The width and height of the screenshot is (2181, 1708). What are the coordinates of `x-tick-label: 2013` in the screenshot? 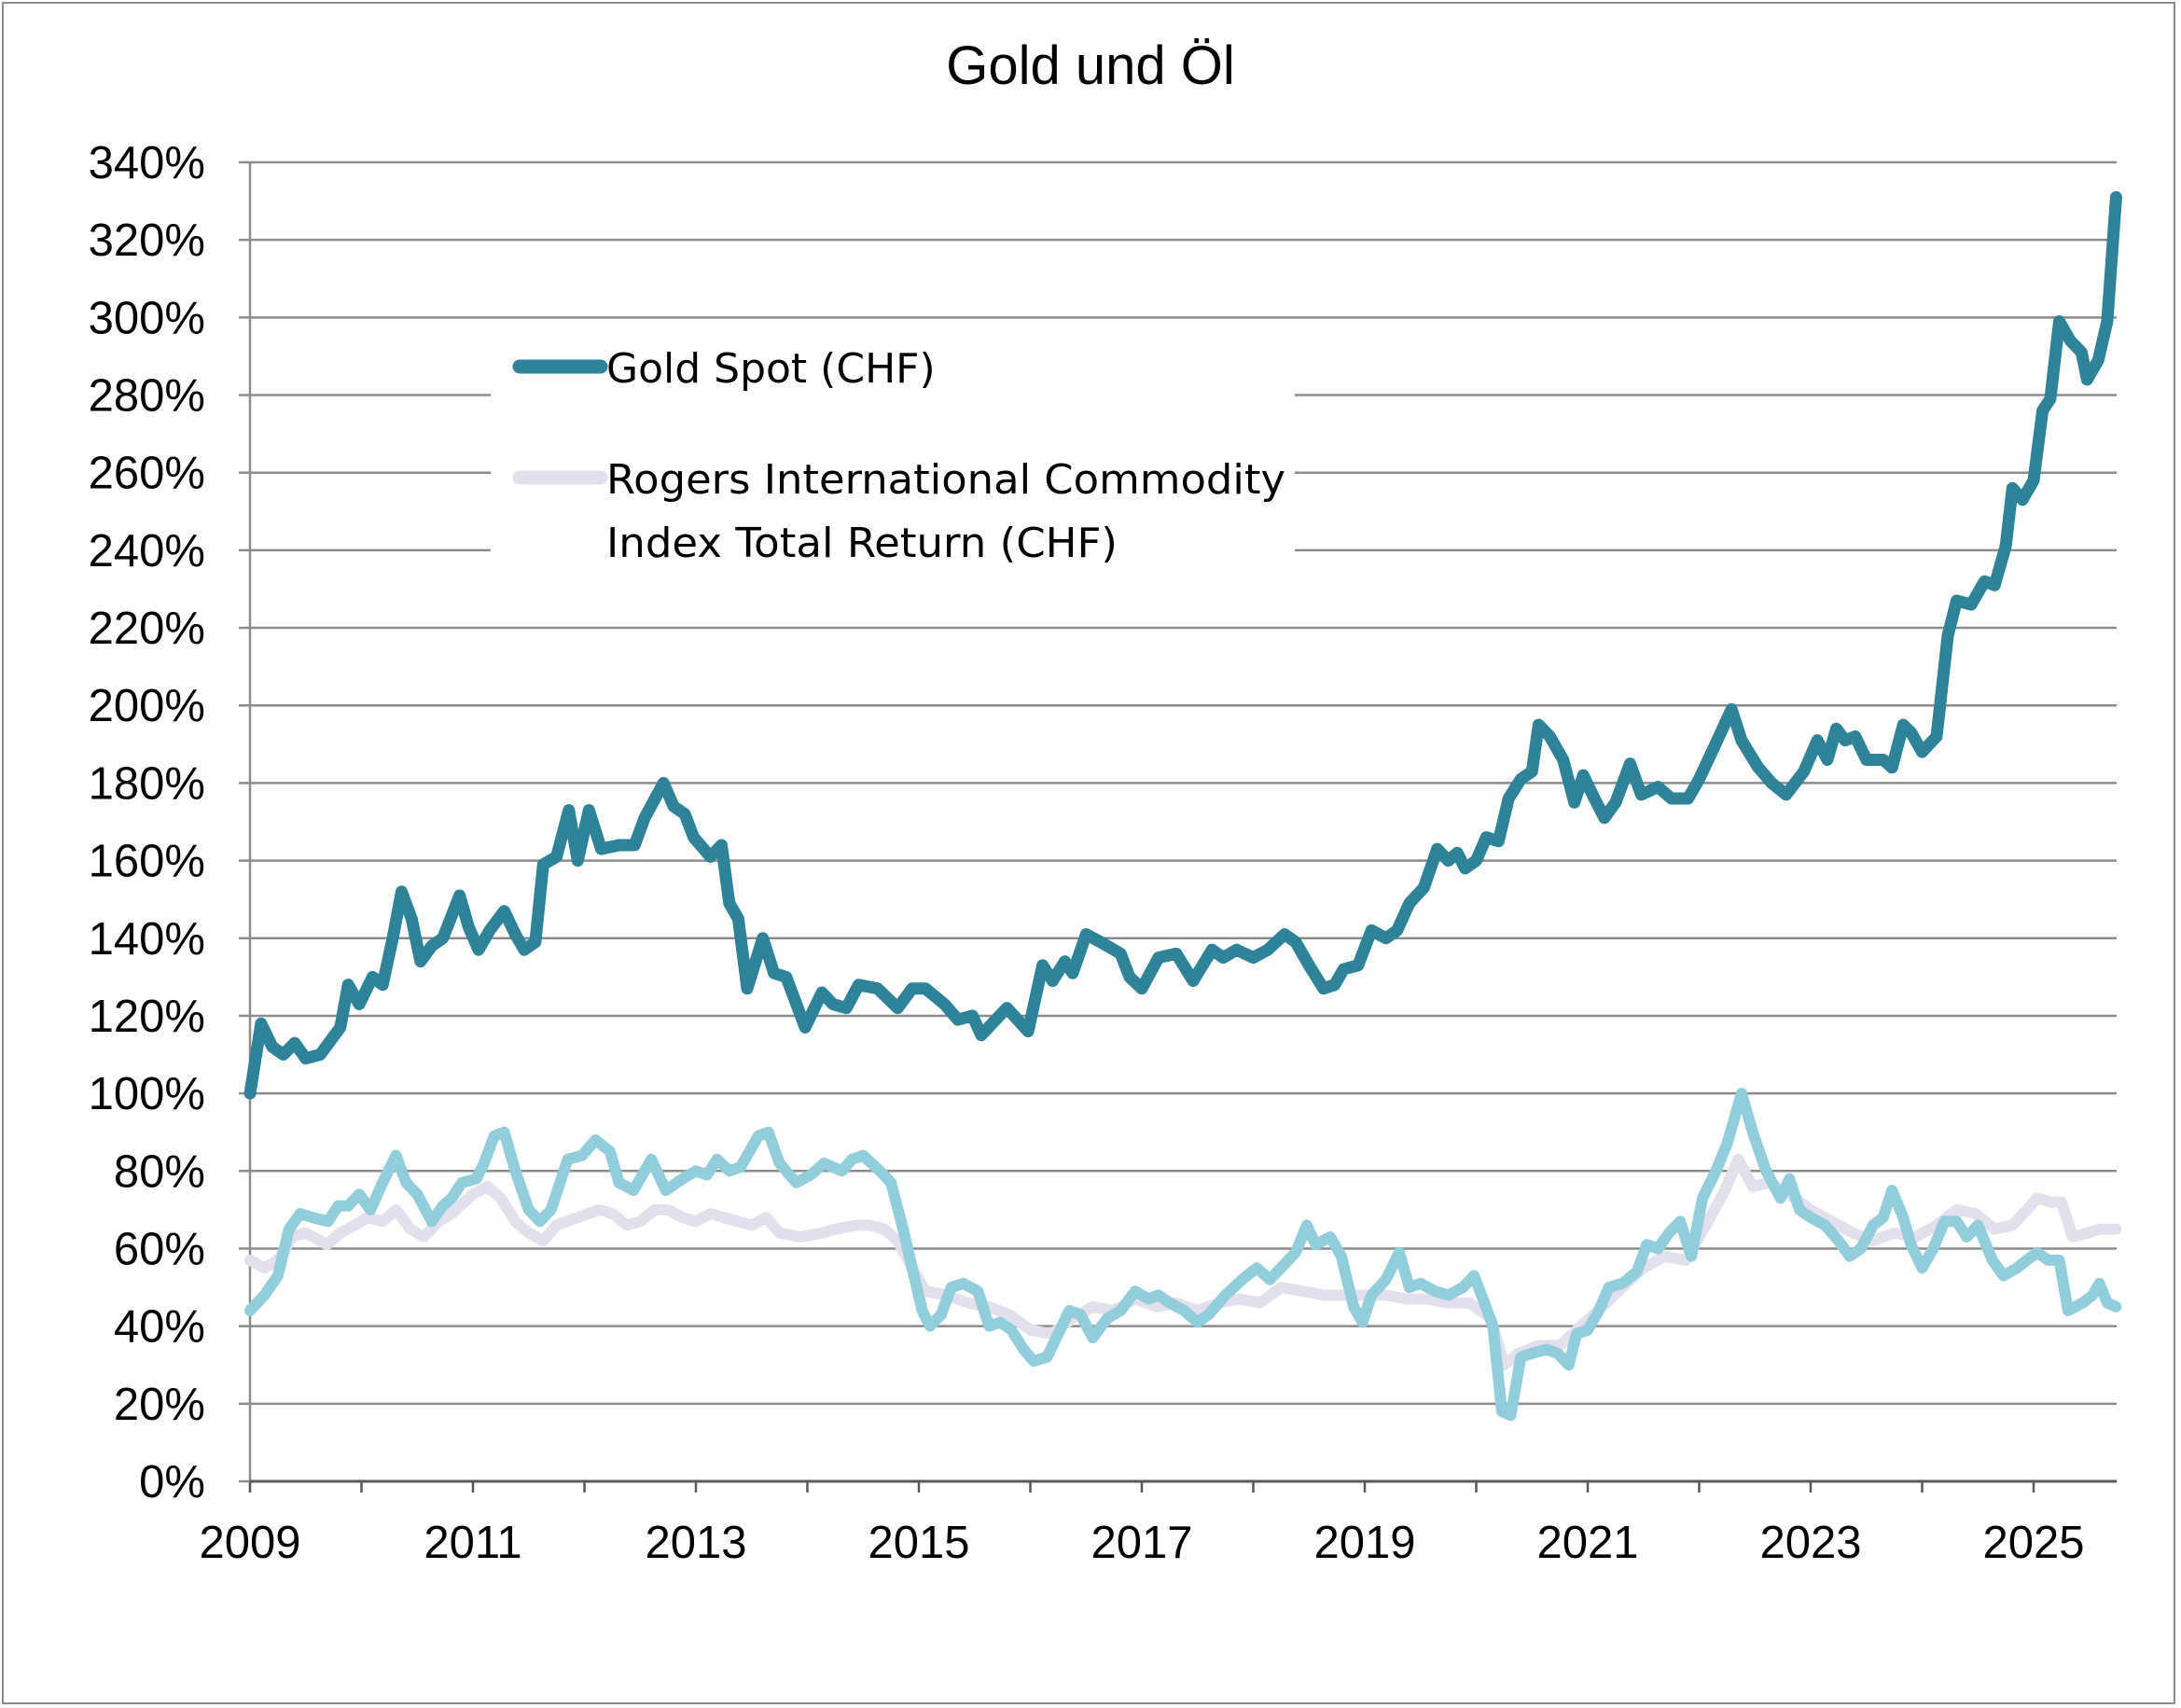 It's located at (695, 1543).